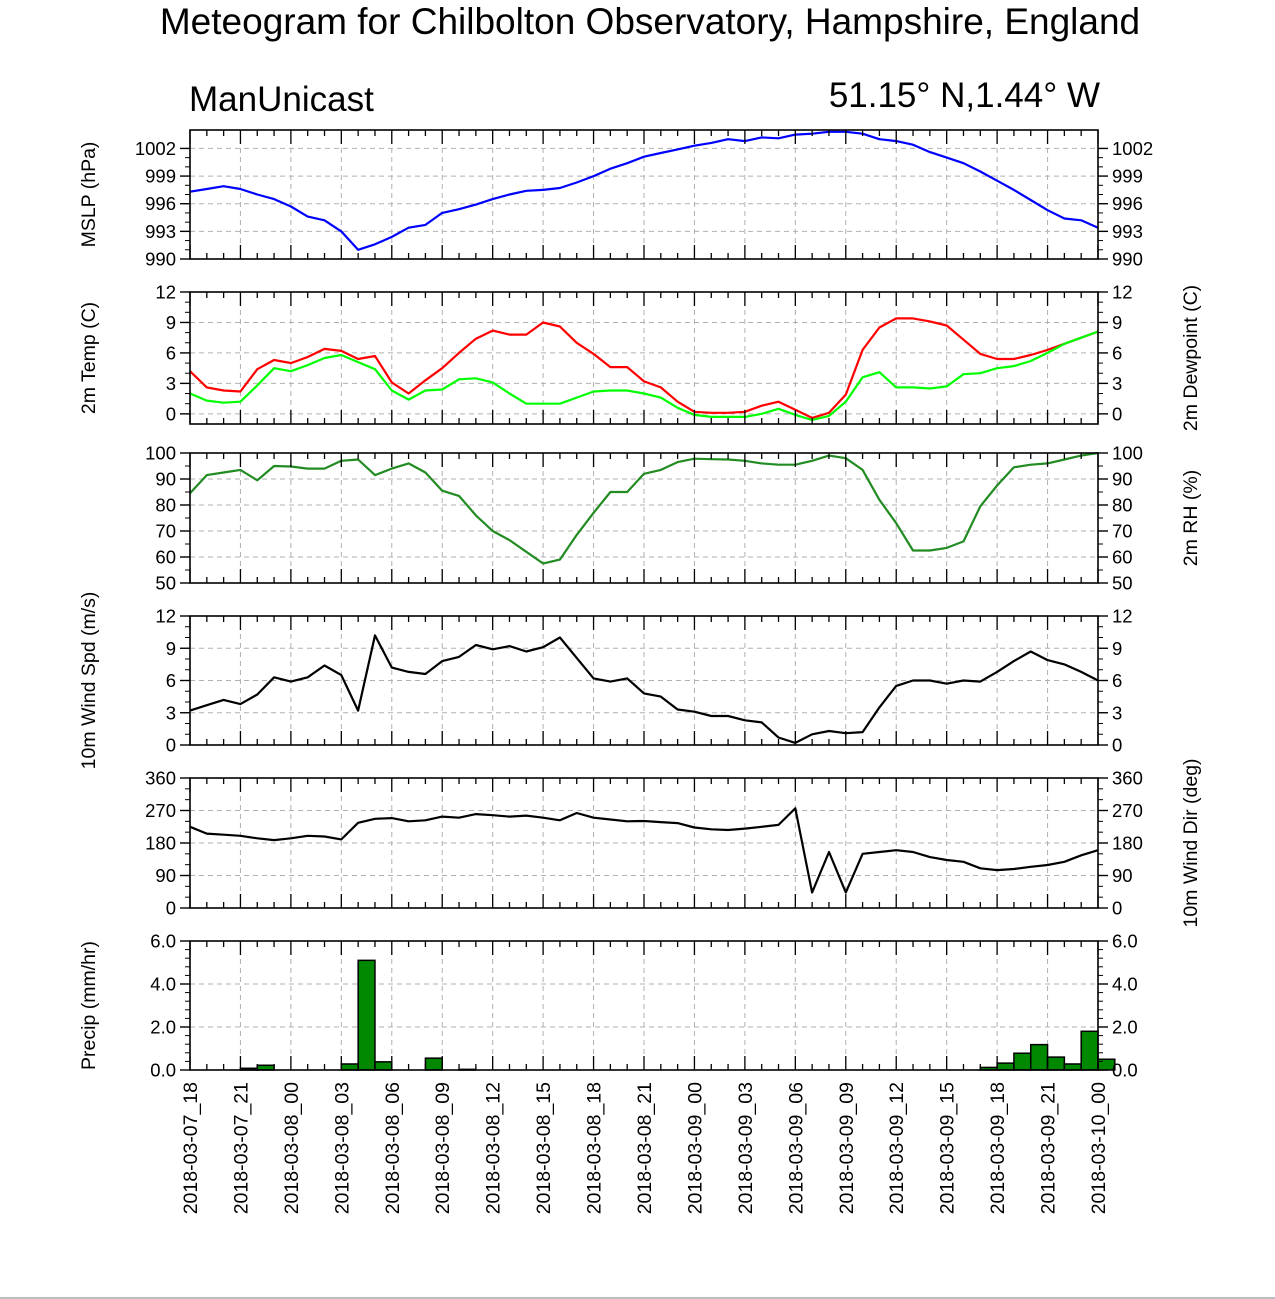  I want to click on wind_speed-left-axis-label: 10m Wind Spd (m/s), so click(89, 681).